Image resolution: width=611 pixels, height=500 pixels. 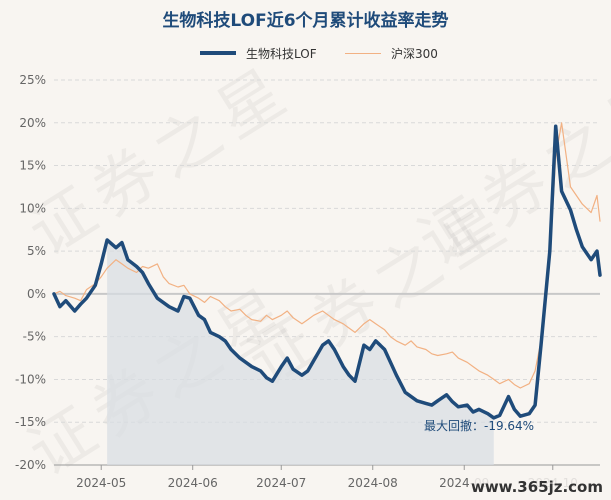 I want to click on y-tick-label: -10%, so click(x=30, y=379).